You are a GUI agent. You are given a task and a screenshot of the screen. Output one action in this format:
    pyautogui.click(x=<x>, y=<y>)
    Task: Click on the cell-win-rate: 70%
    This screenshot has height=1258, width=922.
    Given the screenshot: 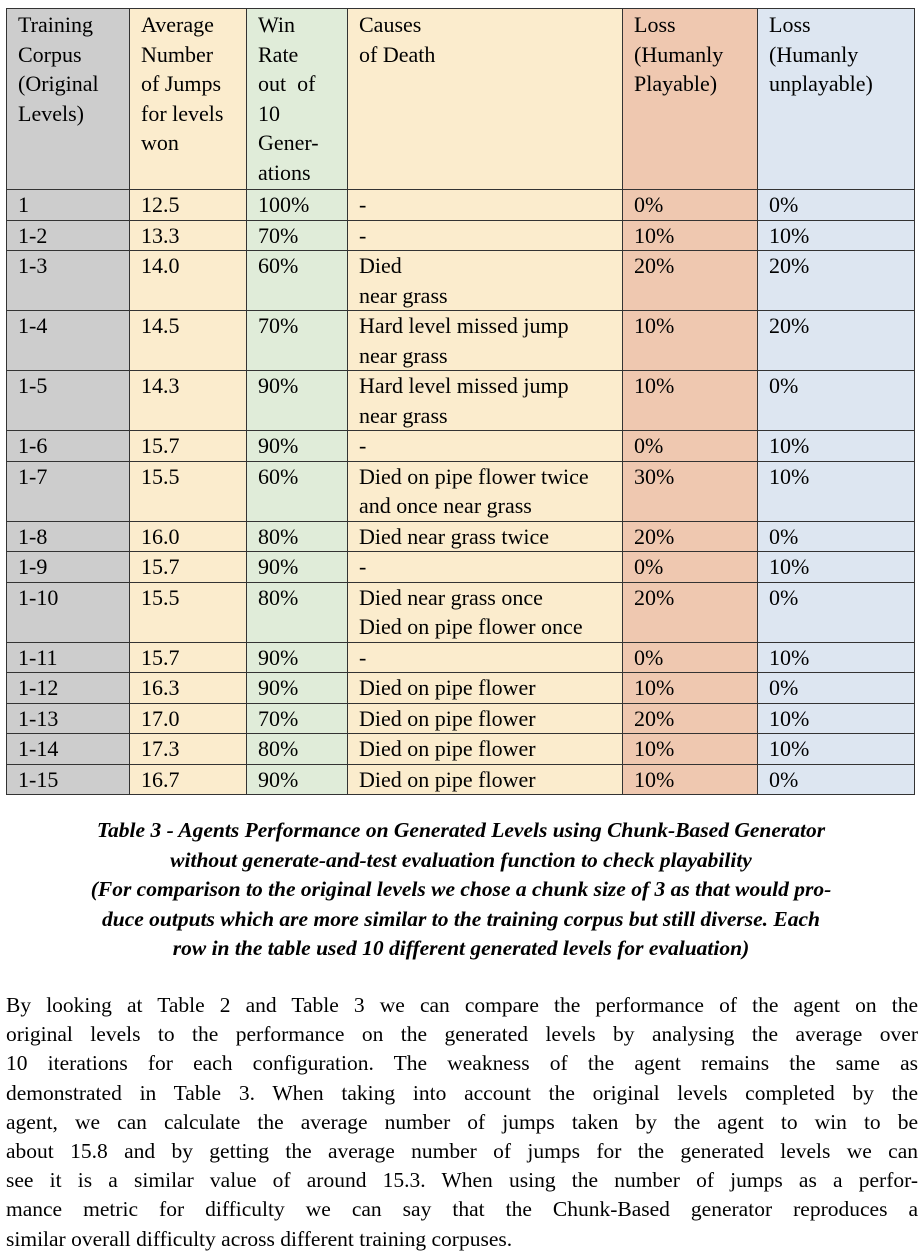 What is the action you would take?
    pyautogui.click(x=297, y=235)
    